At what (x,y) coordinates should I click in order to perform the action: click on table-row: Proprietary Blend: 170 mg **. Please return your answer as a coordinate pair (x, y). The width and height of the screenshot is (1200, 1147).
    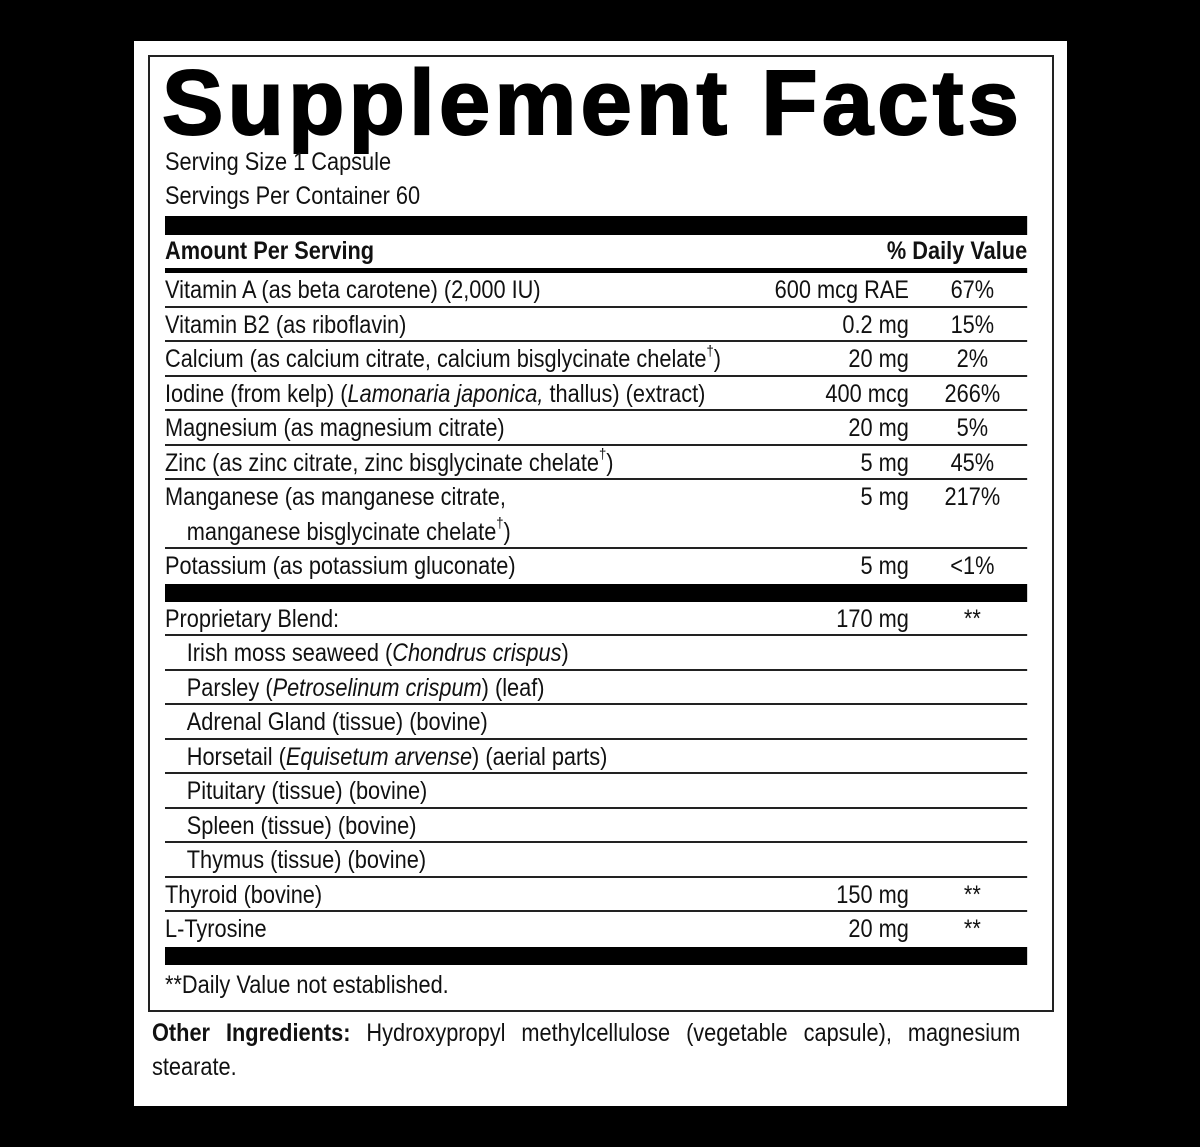
    Looking at the image, I should click on (596, 619).